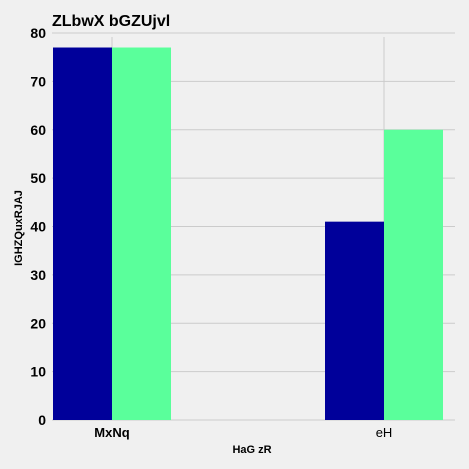  I want to click on y-tick-label: 40, so click(38, 227).